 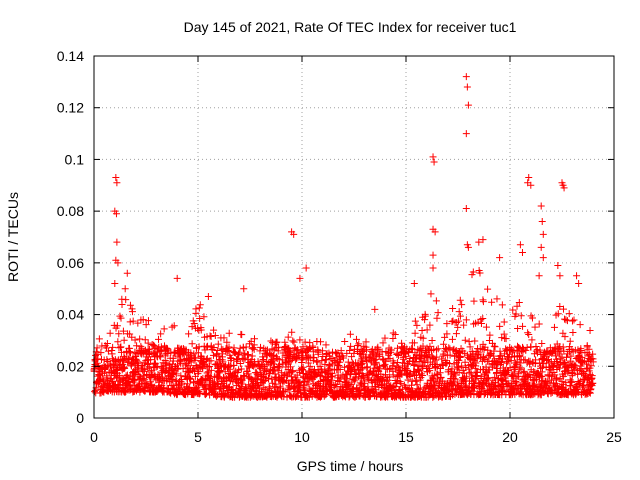 What do you see at coordinates (70, 211) in the screenshot?
I see `y-tick-label: 0.08` at bounding box center [70, 211].